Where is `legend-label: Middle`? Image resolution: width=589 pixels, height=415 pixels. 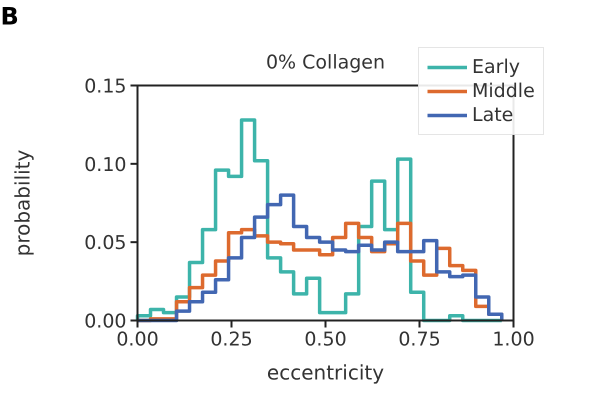 legend-label: Middle is located at coordinates (503, 91).